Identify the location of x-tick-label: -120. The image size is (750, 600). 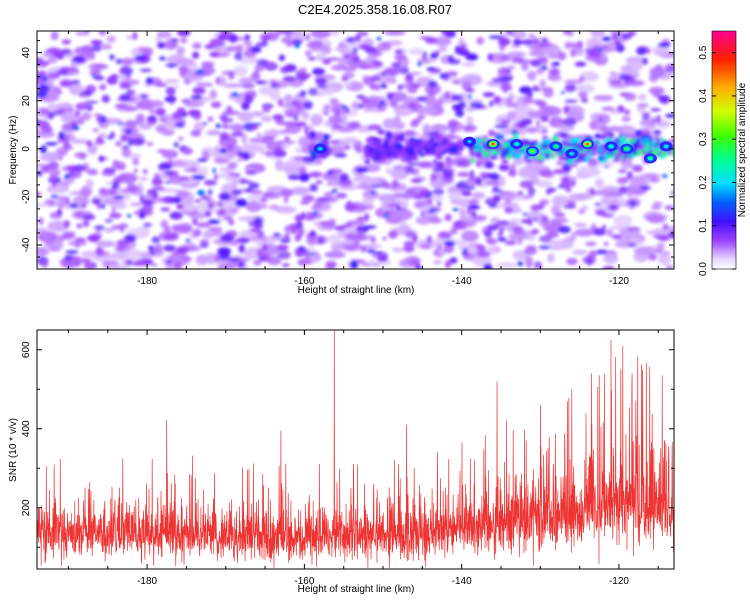
(619, 581).